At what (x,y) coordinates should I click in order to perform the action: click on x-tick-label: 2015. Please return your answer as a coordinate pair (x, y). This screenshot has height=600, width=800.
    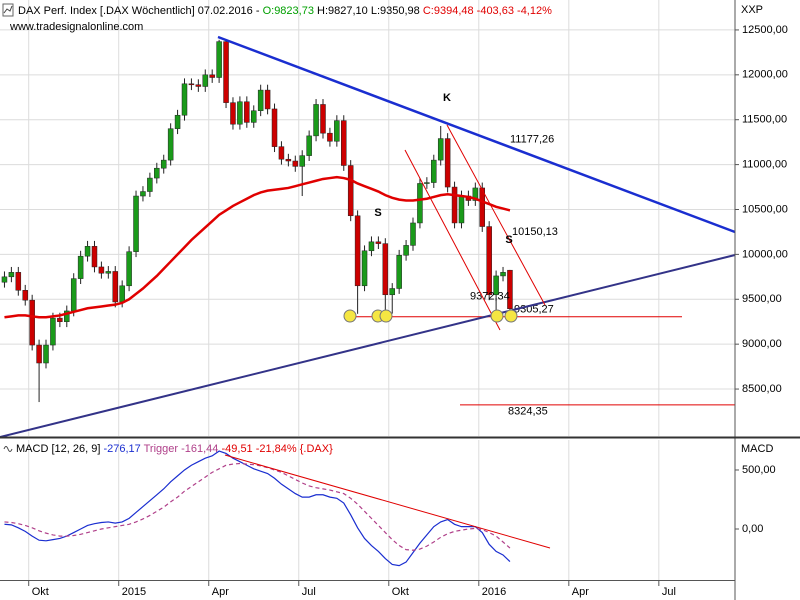
    Looking at the image, I should click on (134, 592).